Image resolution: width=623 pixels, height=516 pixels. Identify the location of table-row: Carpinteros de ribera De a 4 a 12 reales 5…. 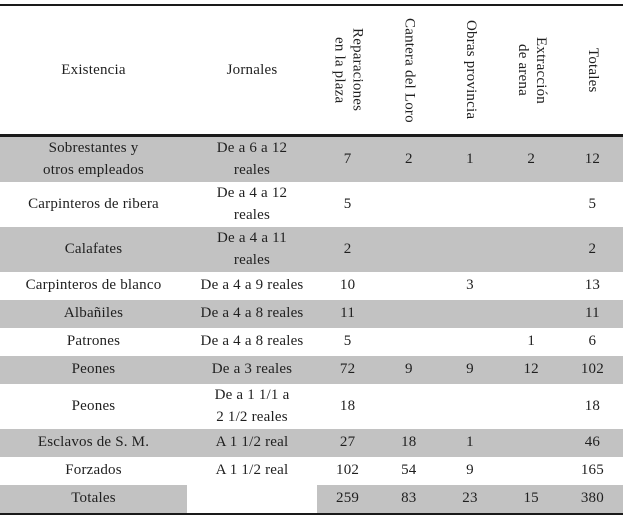
(311, 204).